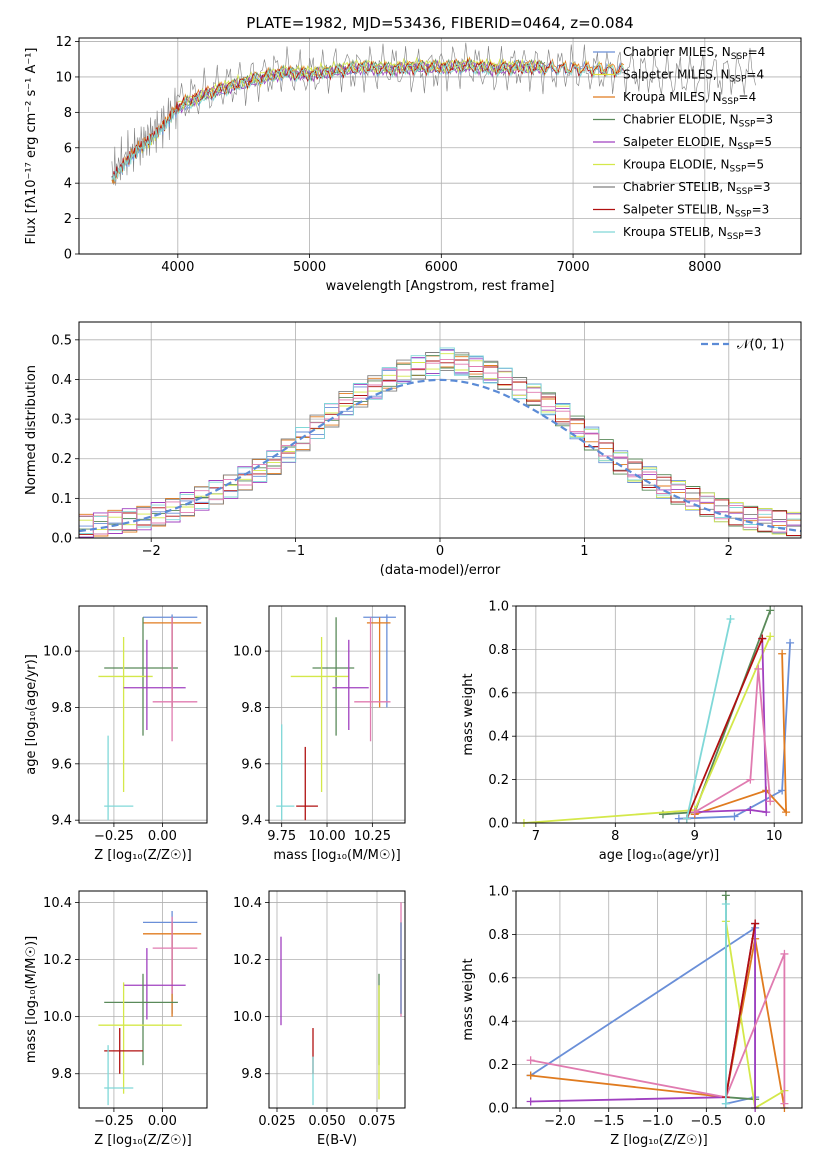  What do you see at coordinates (319, 1019) in the screenshot?
I see `mass_vs_ebv-panel: 0.025 0.050 0.075 9.8 10.0 10.2 10.4 E(B-V)` at bounding box center [319, 1019].